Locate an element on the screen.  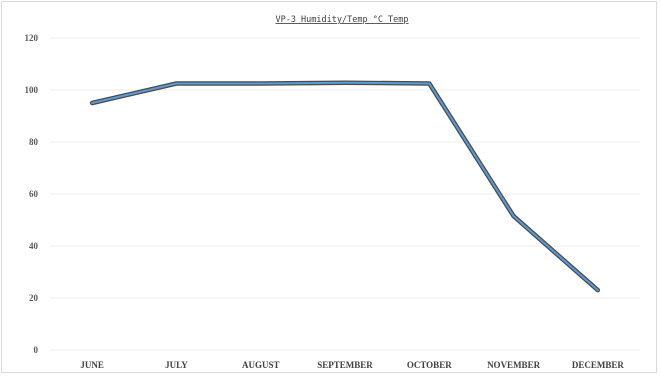
x-tick-label: JULY is located at coordinates (176, 365).